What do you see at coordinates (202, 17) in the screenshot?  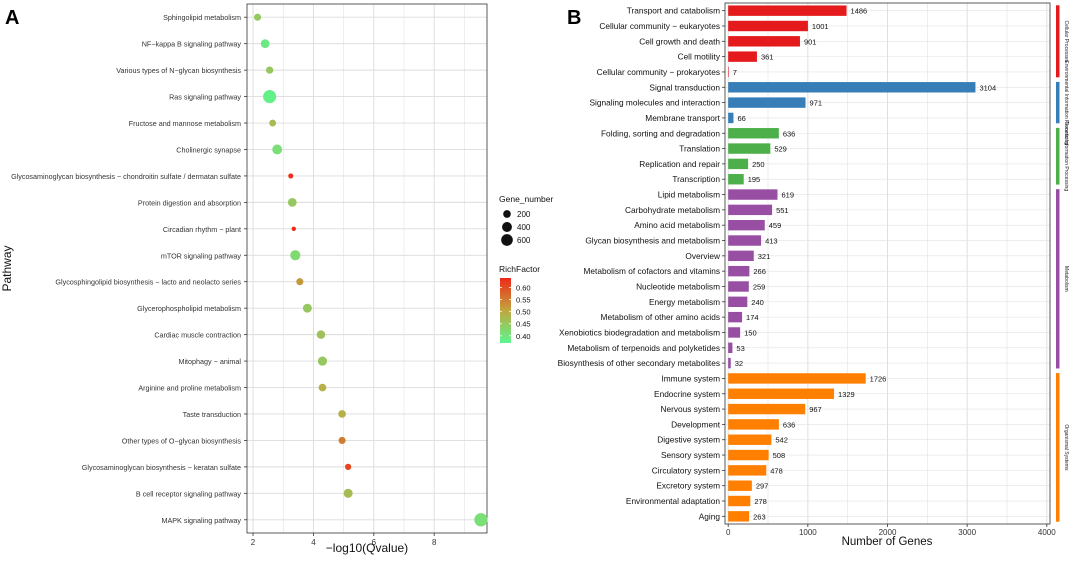 I see `scatter-y-tick-label: Sphingolipid metabolism` at bounding box center [202, 17].